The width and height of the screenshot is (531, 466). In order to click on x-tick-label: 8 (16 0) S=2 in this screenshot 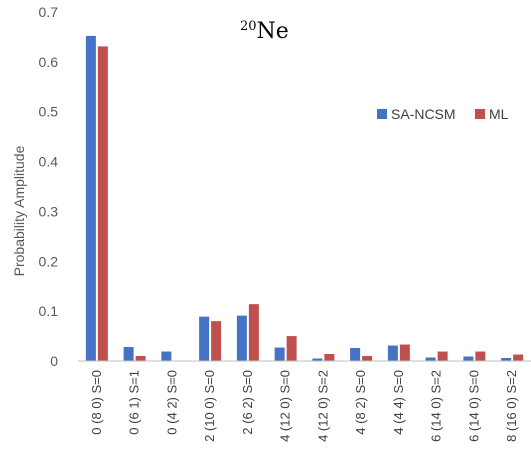, I will do `click(511, 406)`.